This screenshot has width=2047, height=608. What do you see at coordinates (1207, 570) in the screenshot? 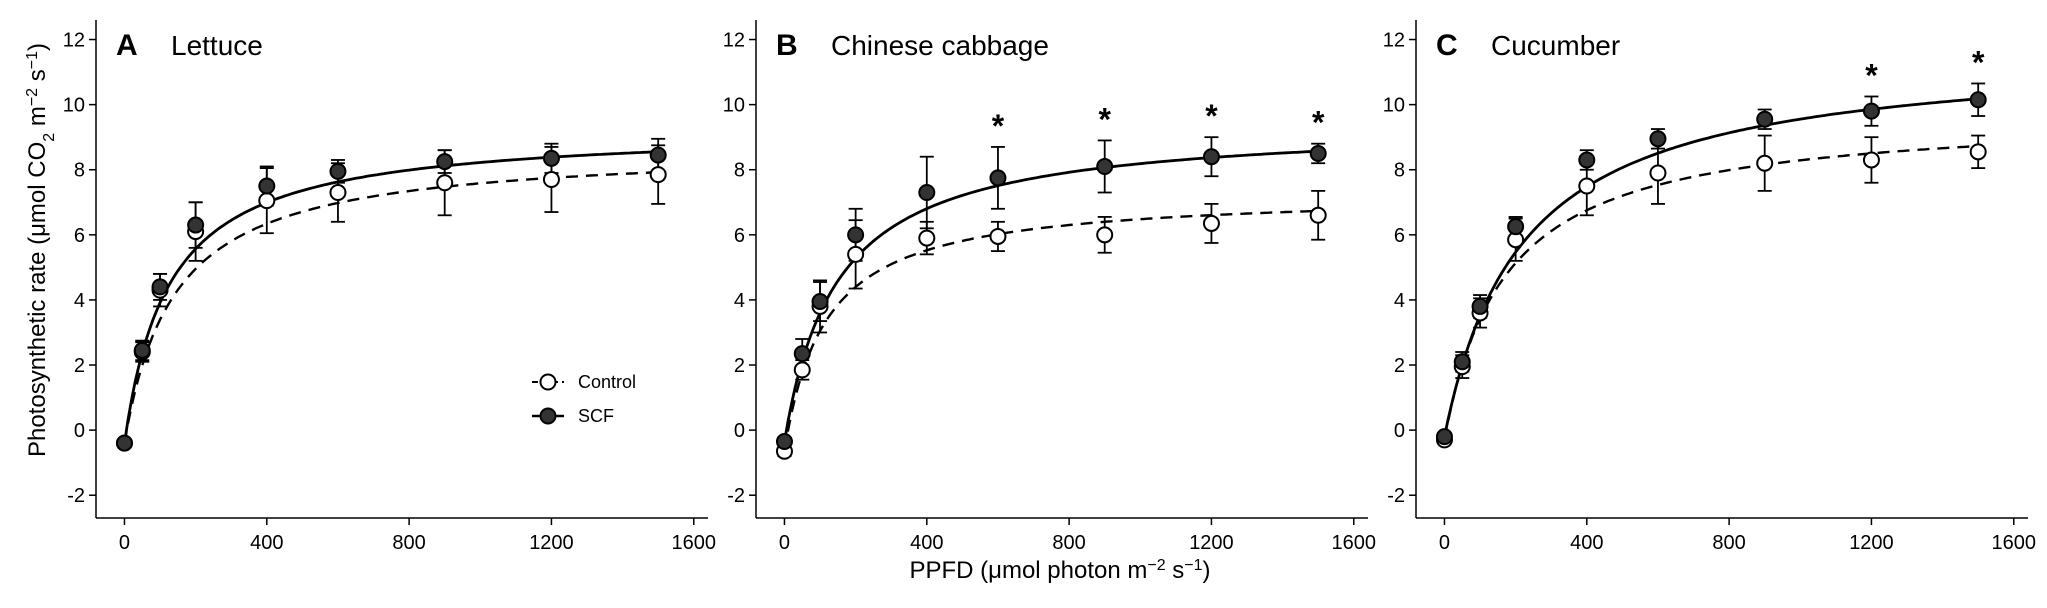
I see `x-axis-title-end: )` at bounding box center [1207, 570].